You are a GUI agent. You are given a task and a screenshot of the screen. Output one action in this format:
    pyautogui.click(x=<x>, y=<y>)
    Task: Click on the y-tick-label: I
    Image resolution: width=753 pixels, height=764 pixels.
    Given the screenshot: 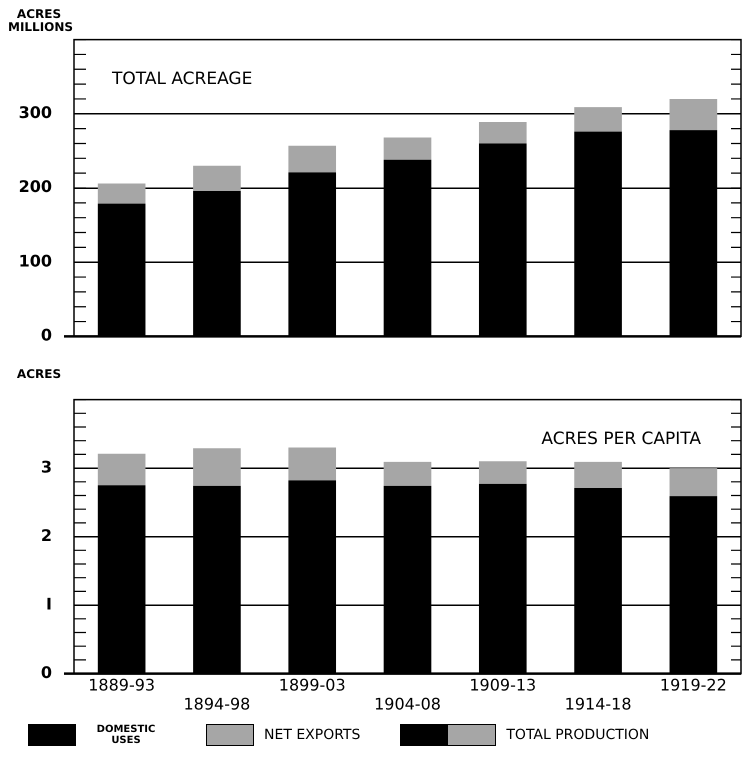 What is the action you would take?
    pyautogui.click(x=49, y=604)
    